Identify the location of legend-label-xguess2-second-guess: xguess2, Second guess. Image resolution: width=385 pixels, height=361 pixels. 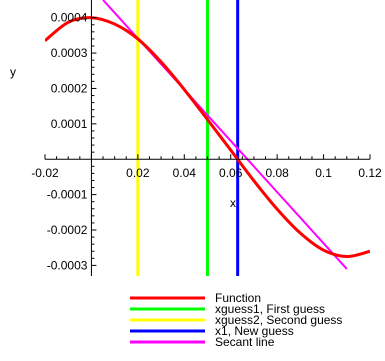
(278, 320).